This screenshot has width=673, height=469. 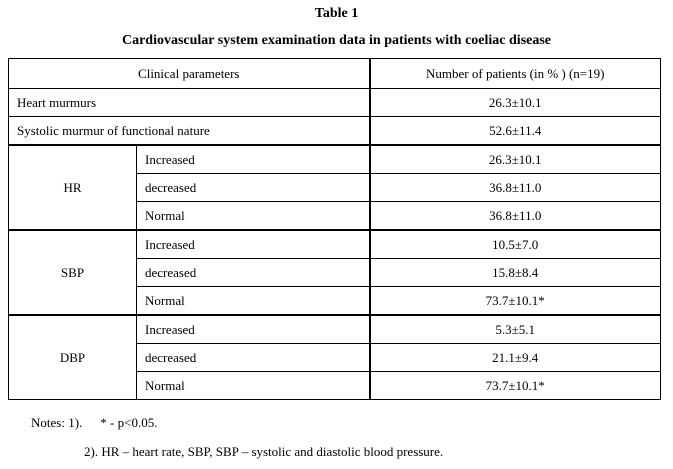 What do you see at coordinates (57, 422) in the screenshot?
I see `notes-prefix: Notes: 1).` at bounding box center [57, 422].